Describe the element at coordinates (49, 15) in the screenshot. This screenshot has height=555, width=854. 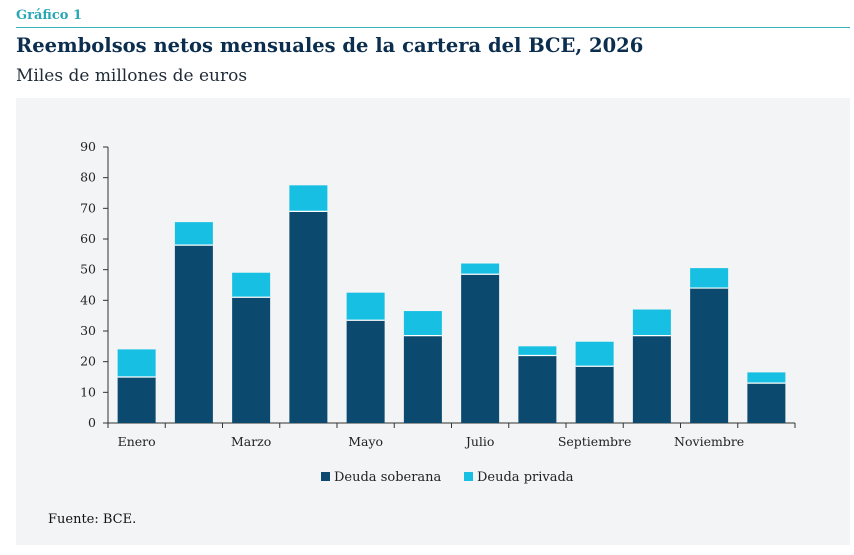
I see `chart-label: Gráfico 1` at that location.